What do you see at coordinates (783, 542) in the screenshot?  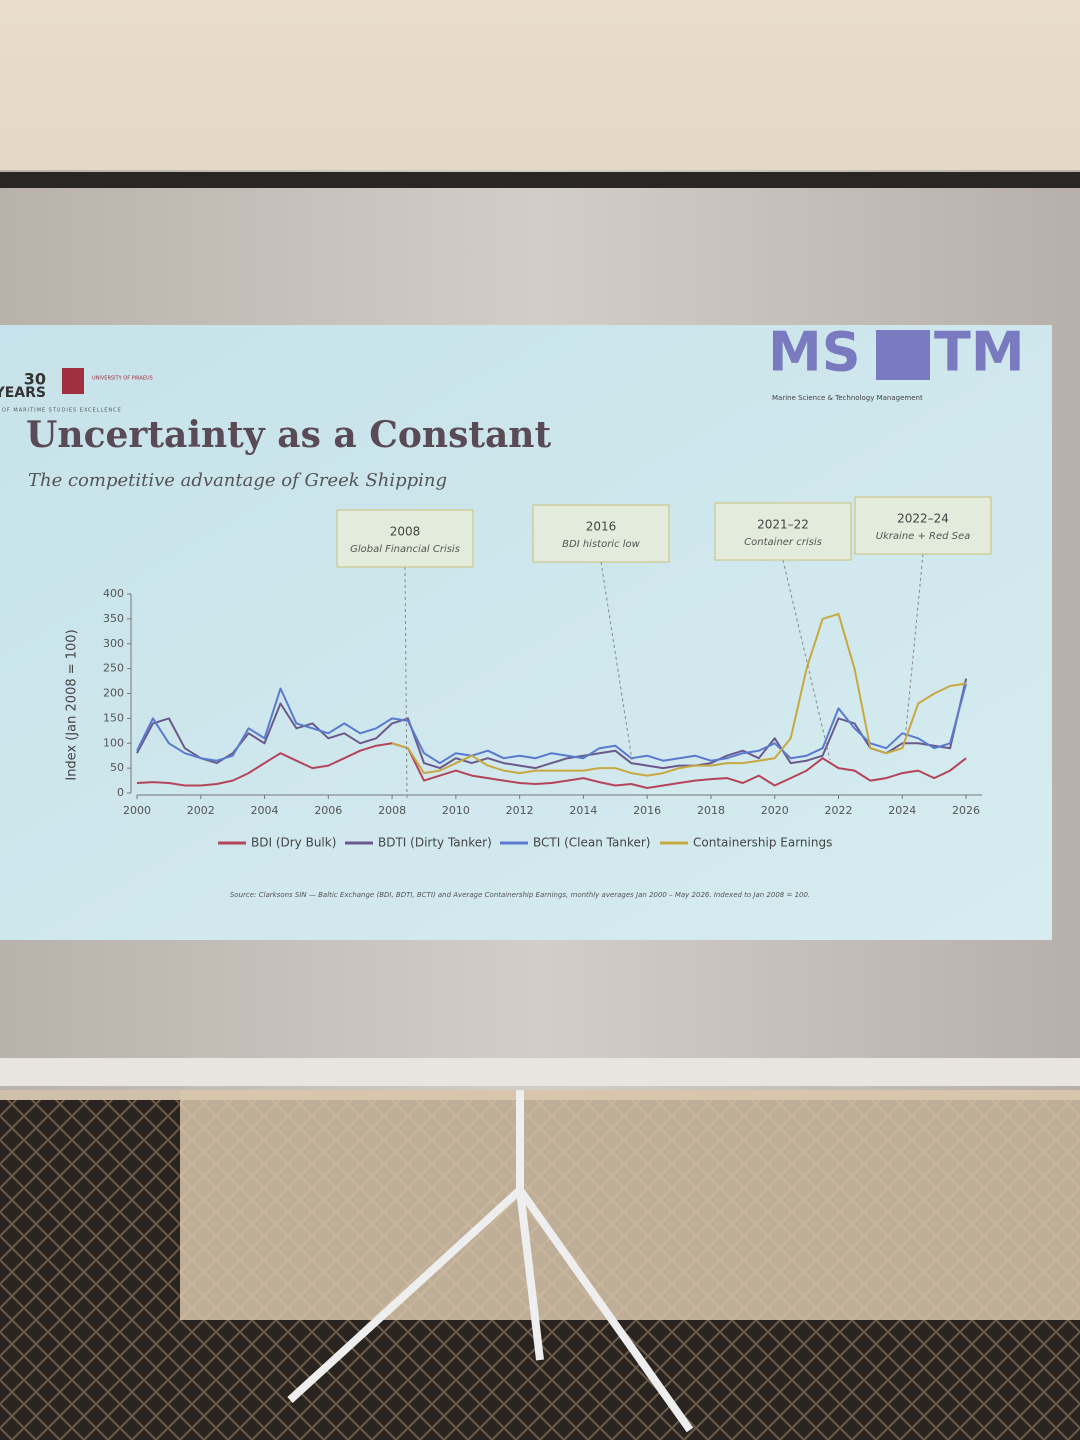 I see `callout-text: Container crisis` at bounding box center [783, 542].